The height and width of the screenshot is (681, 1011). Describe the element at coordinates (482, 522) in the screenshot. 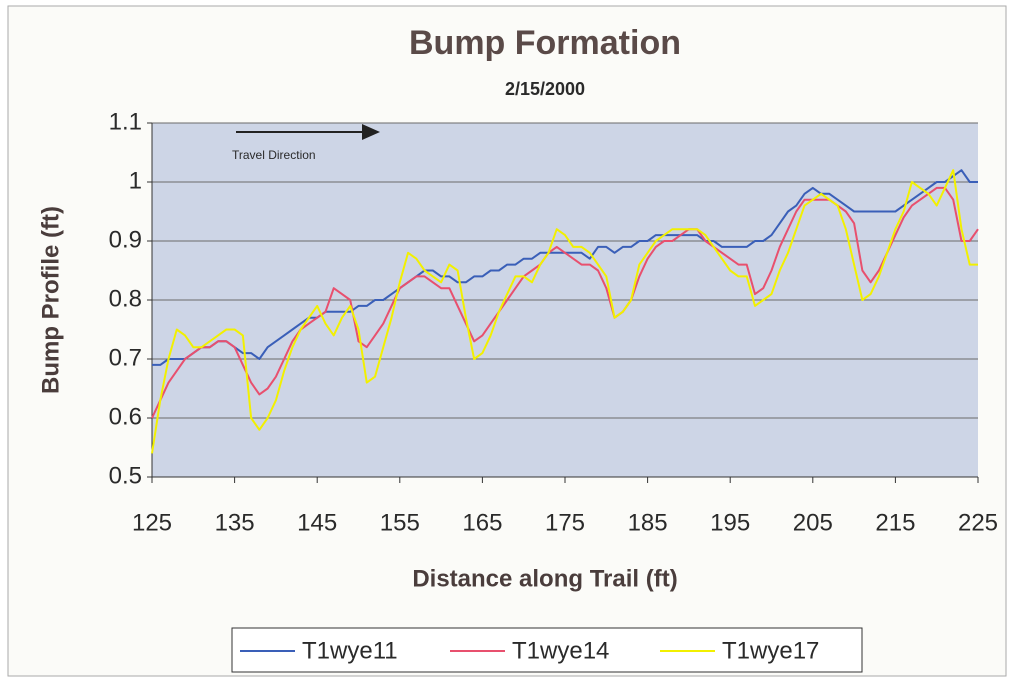

I see `x-tick-label: 165` at that location.